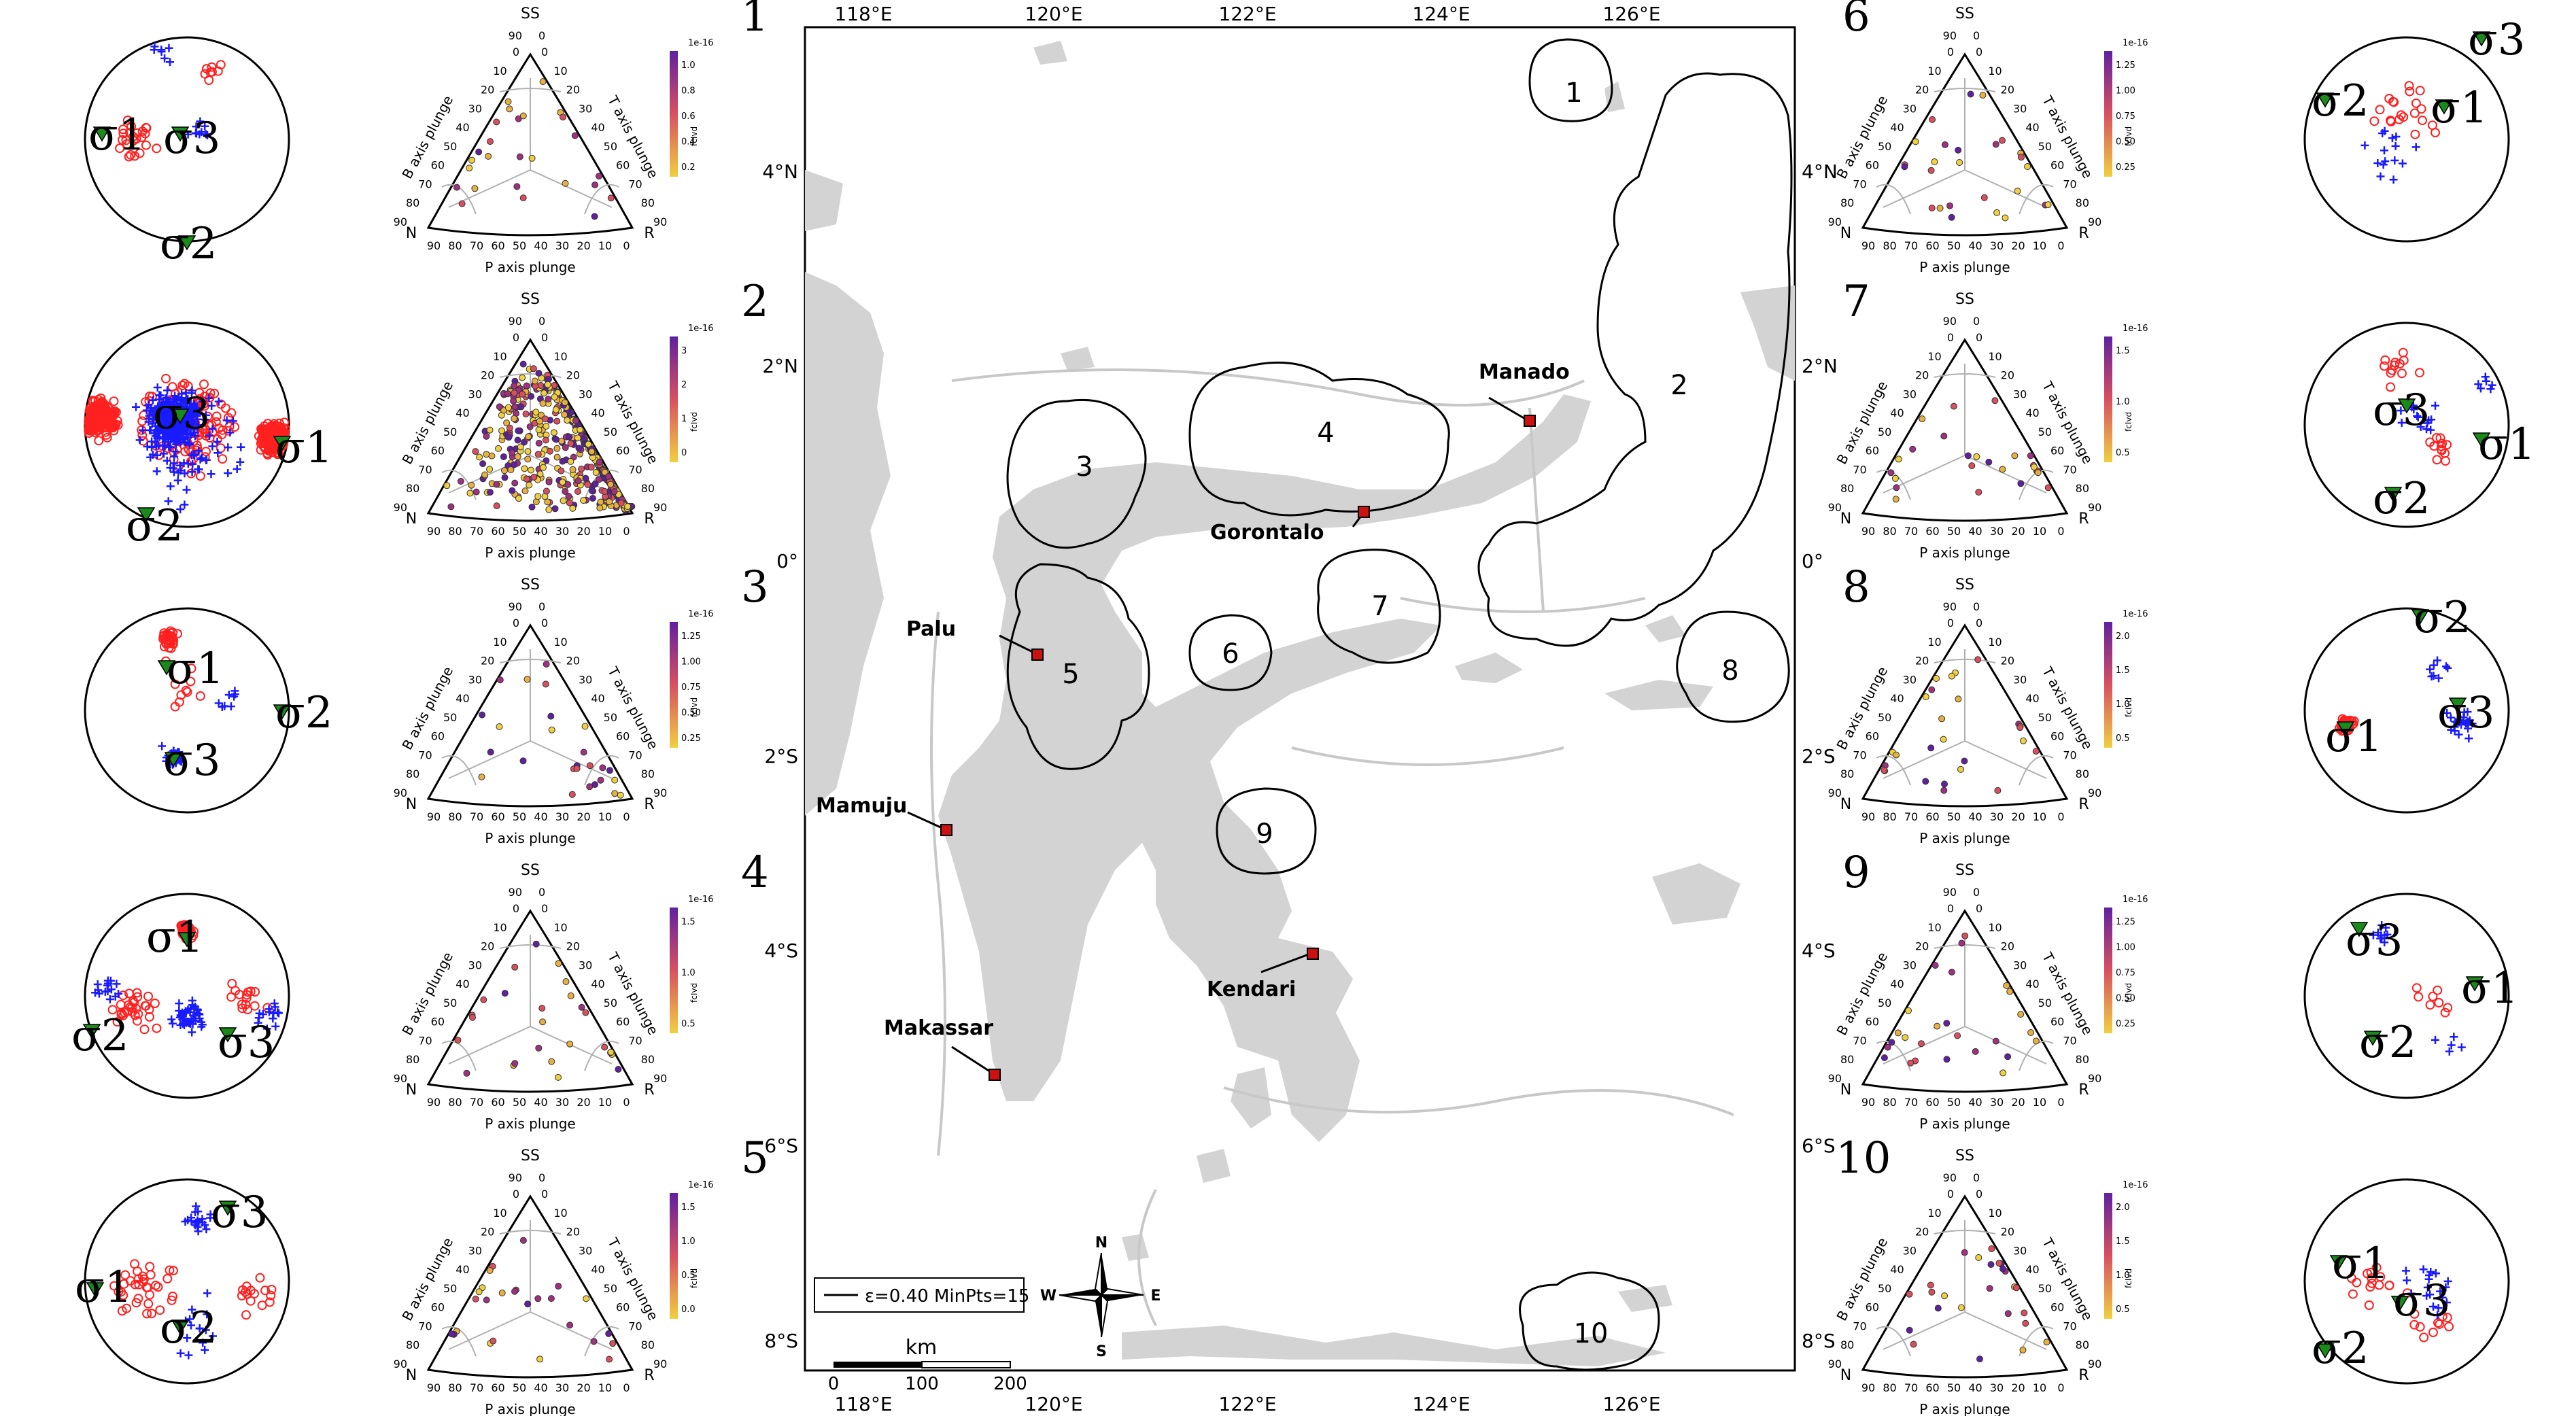 The width and height of the screenshot is (2576, 1416). Describe the element at coordinates (2036, 1055) in the screenshot. I see `ternary-field-boundary` at that location.